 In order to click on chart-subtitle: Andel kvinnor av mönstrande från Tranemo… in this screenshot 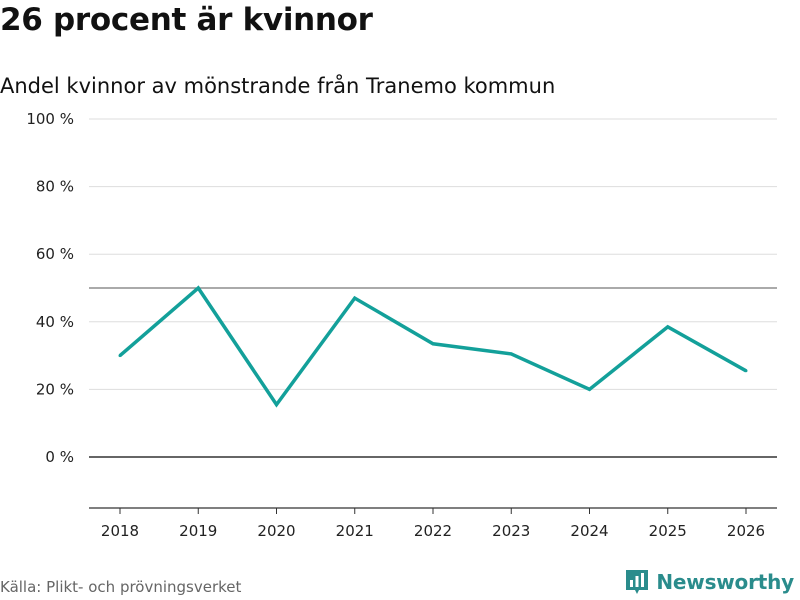, I will do `click(278, 86)`.